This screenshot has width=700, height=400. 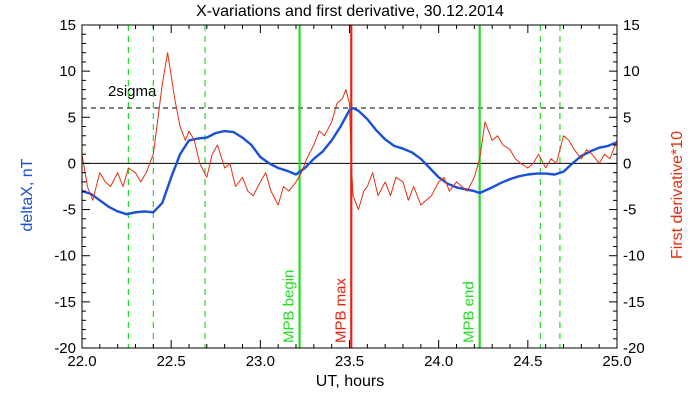 What do you see at coordinates (616, 361) in the screenshot?
I see `x-tick-label-6: 25.0` at bounding box center [616, 361].